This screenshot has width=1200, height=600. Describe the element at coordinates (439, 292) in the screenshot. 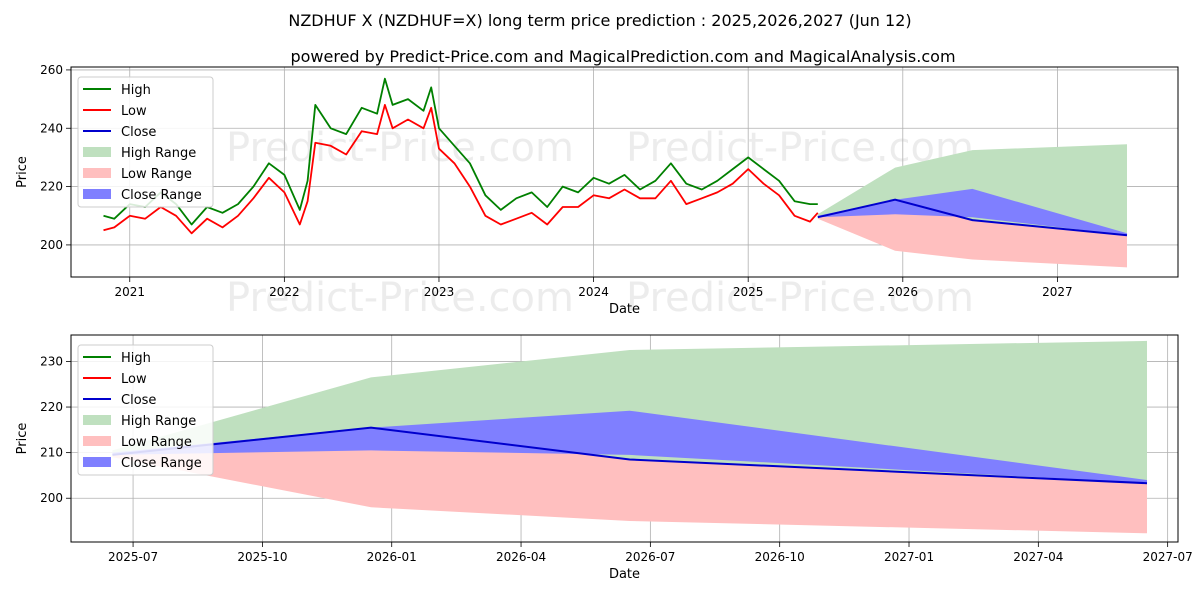

I see `x-tick-label: 2023` at that location.